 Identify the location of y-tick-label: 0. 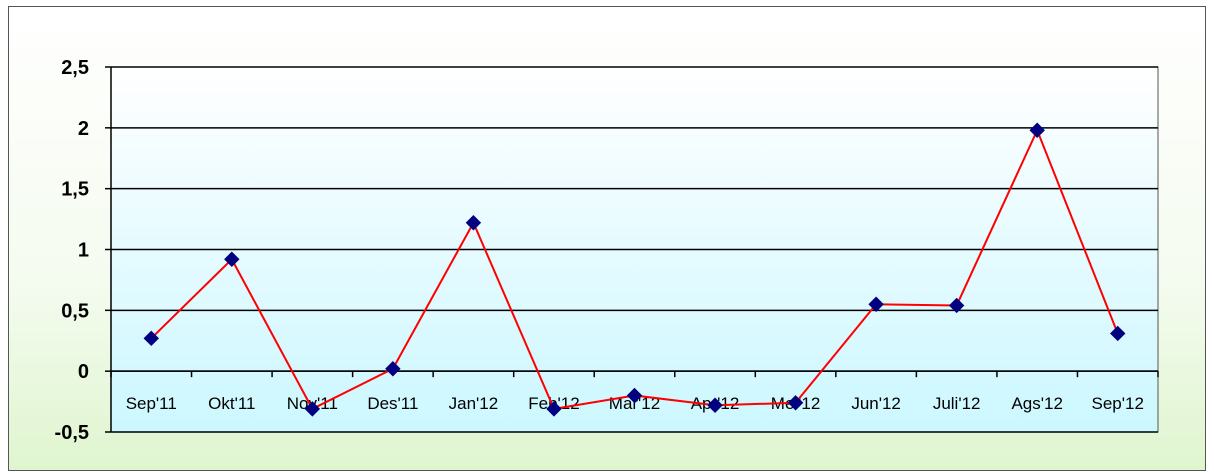
(83, 372).